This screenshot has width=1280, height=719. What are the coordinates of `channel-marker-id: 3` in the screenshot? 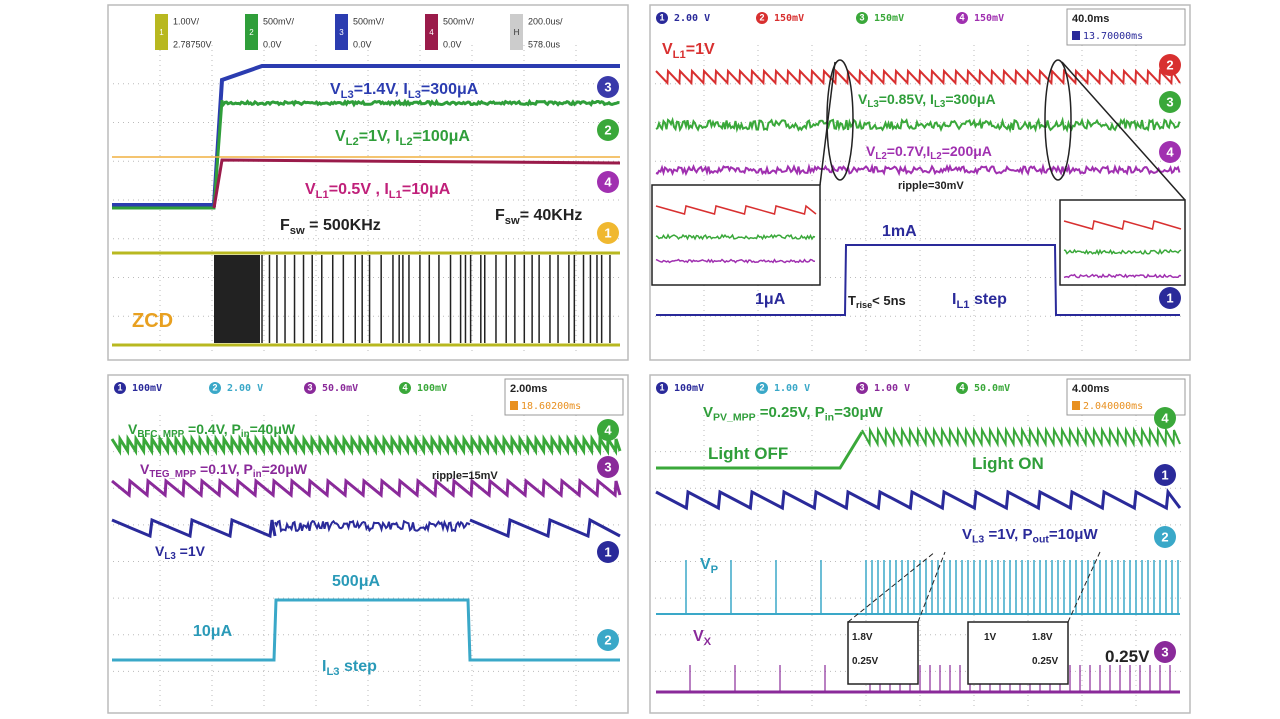 It's located at (1169, 101).